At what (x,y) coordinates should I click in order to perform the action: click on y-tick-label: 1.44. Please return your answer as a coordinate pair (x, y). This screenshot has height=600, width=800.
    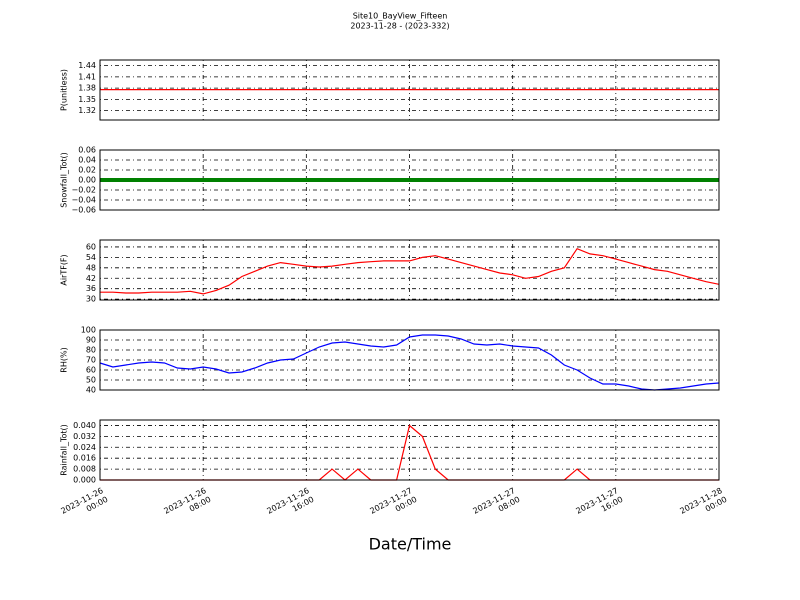
    Looking at the image, I should click on (87, 65).